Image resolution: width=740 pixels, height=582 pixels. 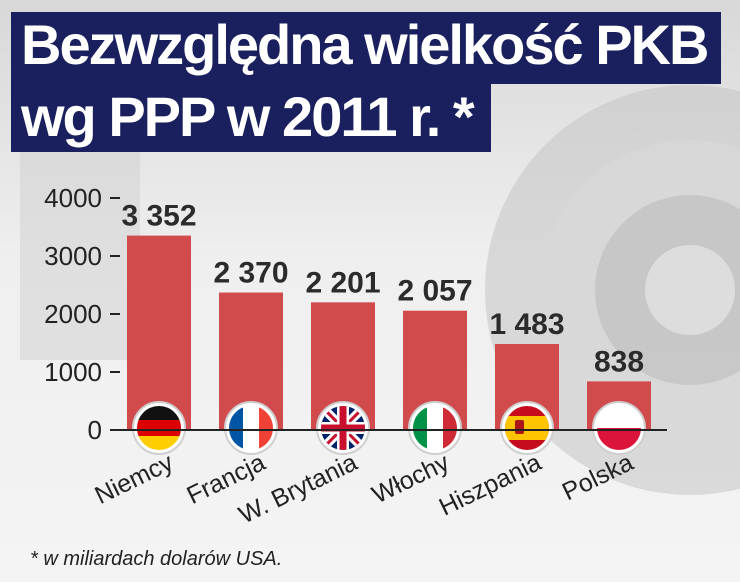 What do you see at coordinates (250, 273) in the screenshot?
I see `value-label: 2 370` at bounding box center [250, 273].